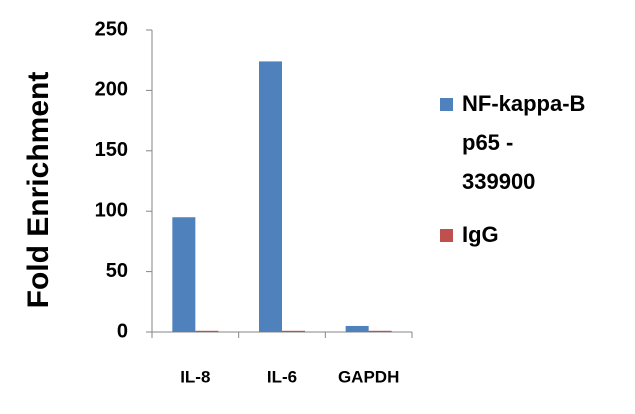  Describe the element at coordinates (282, 376) in the screenshot. I see `x-tick-label: IL-6` at that location.